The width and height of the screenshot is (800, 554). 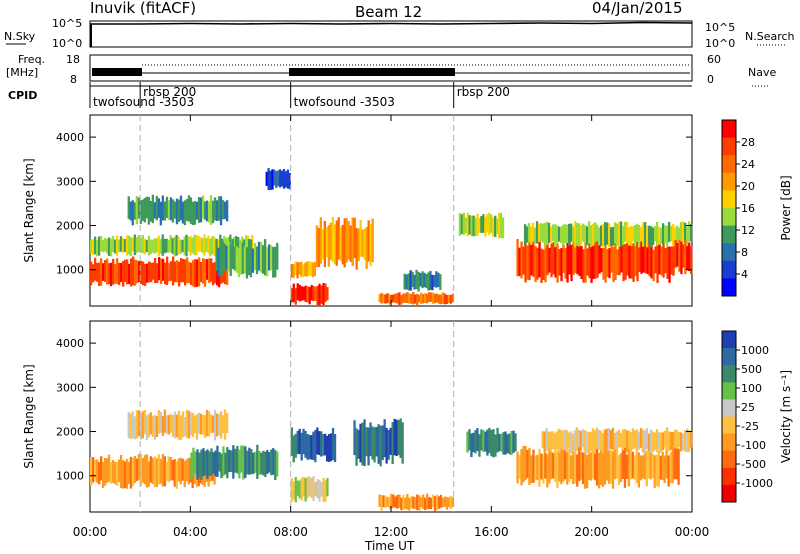 What do you see at coordinates (391, 23) in the screenshot?
I see `nsky-line` at bounding box center [391, 23].